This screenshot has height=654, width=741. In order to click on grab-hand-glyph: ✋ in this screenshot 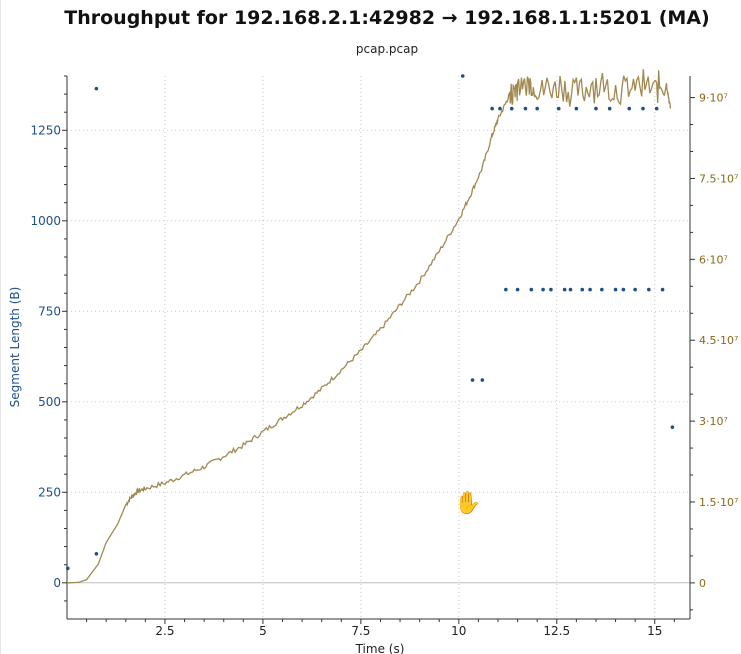, I will do `click(467, 503)`.